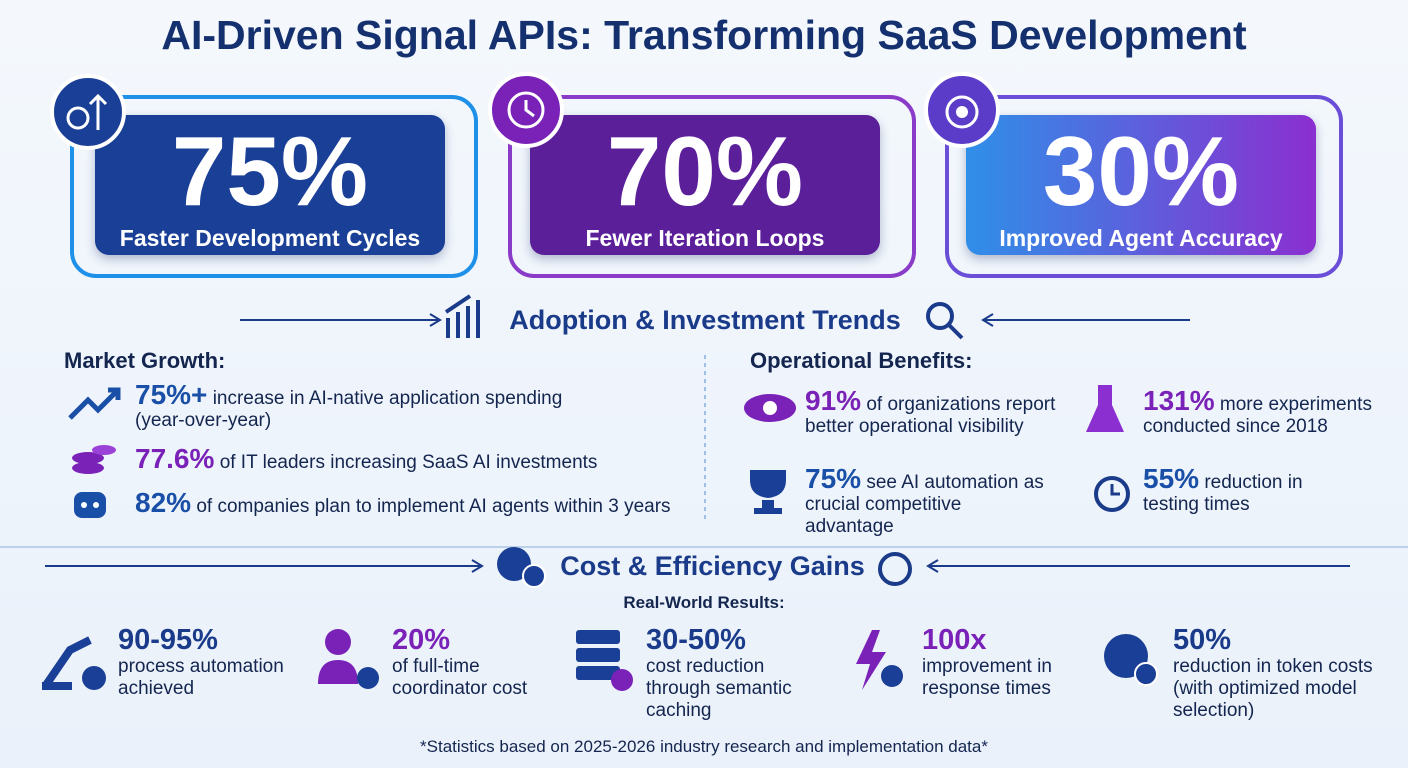 Image resolution: width=1408 pixels, height=768 pixels. Describe the element at coordinates (421, 640) in the screenshot. I see `stat: 20%` at that location.